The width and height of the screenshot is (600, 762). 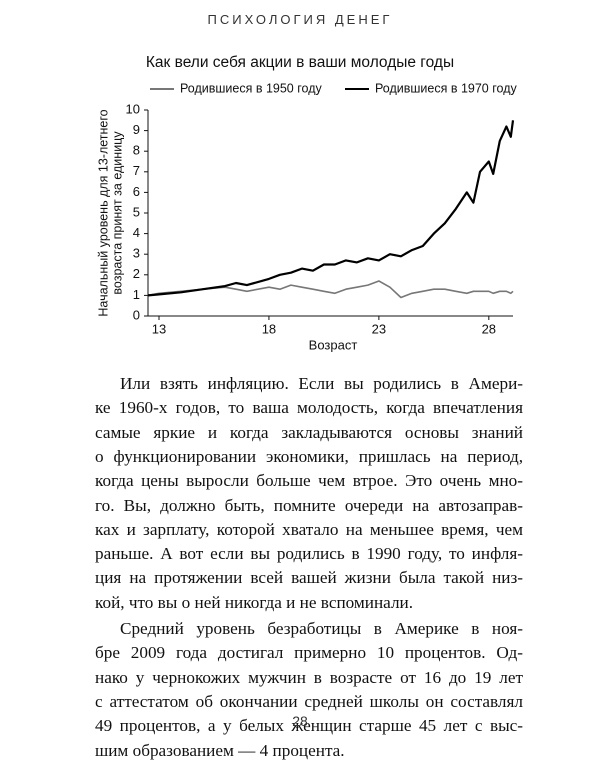 What do you see at coordinates (269, 328) in the screenshot?
I see `x-tick-label: 18` at bounding box center [269, 328].